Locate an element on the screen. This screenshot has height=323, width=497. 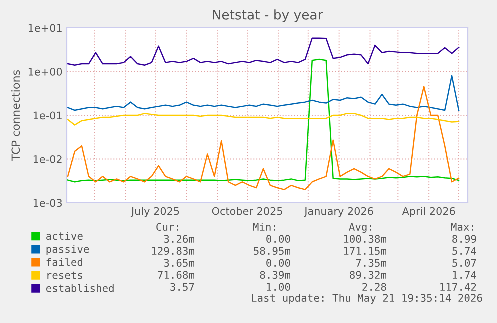
text: 3.65m is located at coordinates (179, 263).